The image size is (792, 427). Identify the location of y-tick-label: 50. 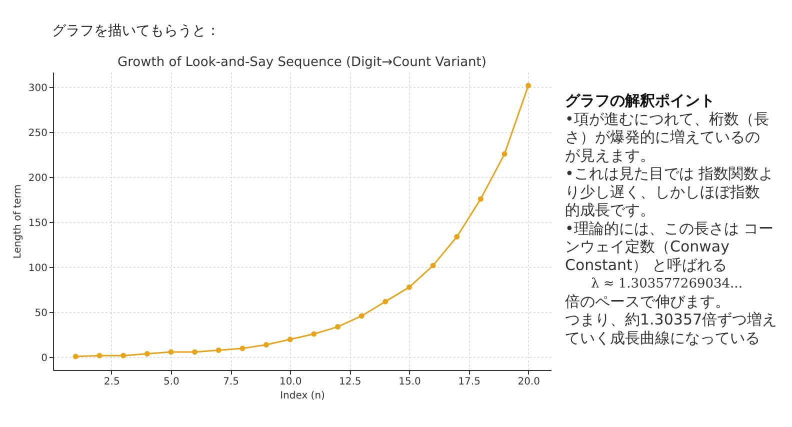
(41, 313).